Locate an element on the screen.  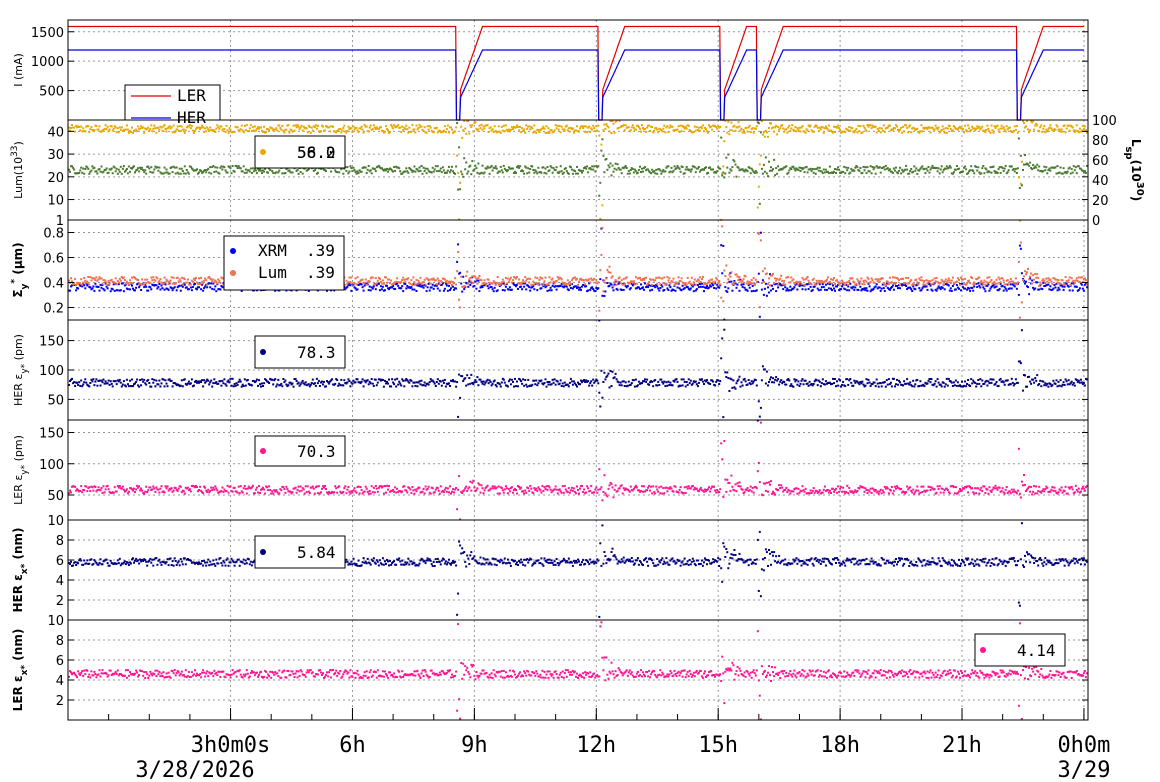
ytick-label: 0.4 is located at coordinates (53, 284).